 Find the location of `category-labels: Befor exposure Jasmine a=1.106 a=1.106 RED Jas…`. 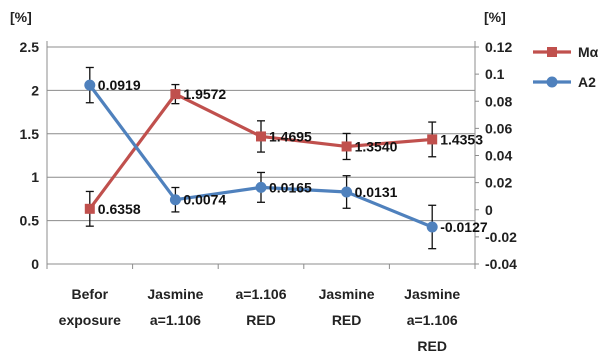

category-labels: Befor exposure Jasmine a=1.106 a=1.106 RED Jas… is located at coordinates (260, 319).